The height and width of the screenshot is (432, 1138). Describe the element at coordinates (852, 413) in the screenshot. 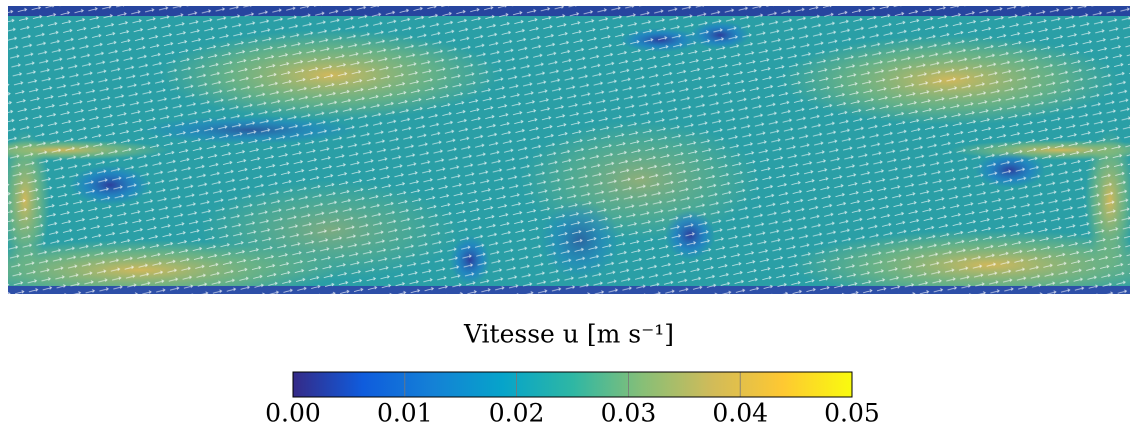

I see `colorbar-tick-label: 0.05` at that location.